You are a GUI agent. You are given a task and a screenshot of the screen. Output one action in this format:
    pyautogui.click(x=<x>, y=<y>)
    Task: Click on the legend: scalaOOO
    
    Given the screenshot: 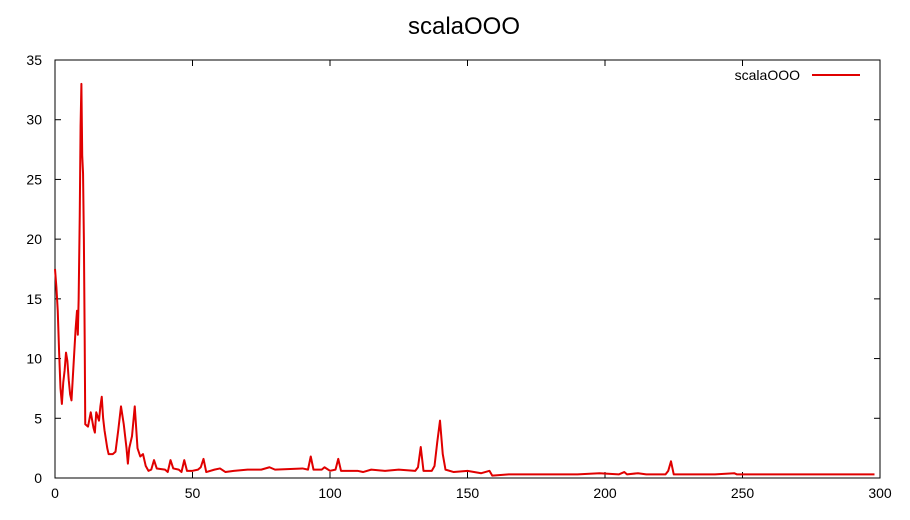 What is the action you would take?
    pyautogui.click(x=797, y=75)
    